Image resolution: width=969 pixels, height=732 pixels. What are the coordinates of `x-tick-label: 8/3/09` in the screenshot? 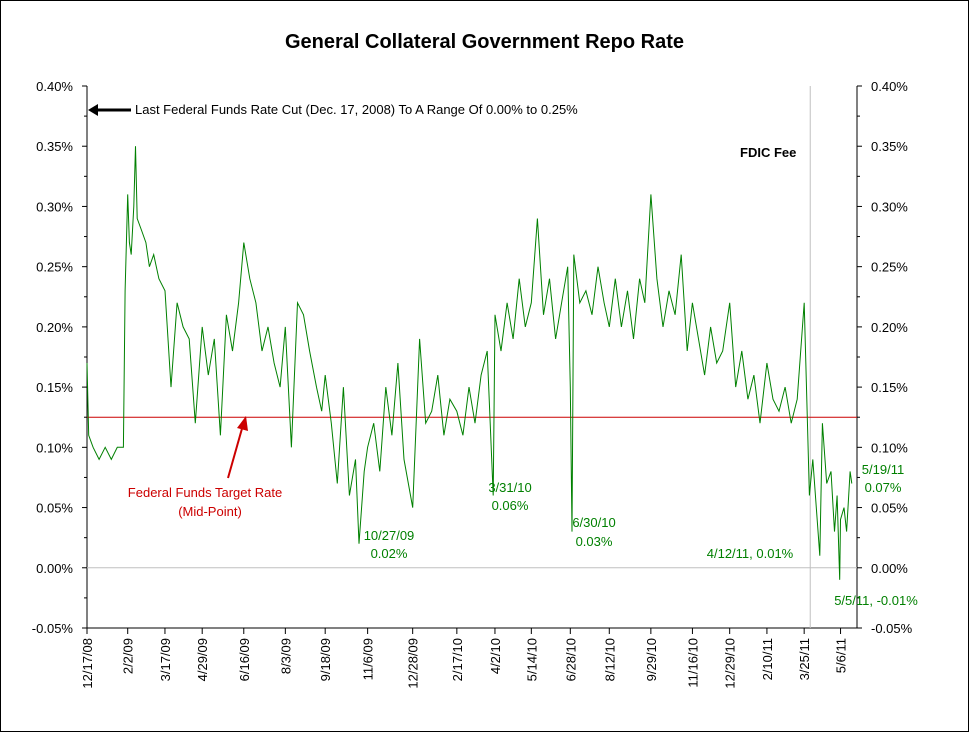 It's located at (285, 656).